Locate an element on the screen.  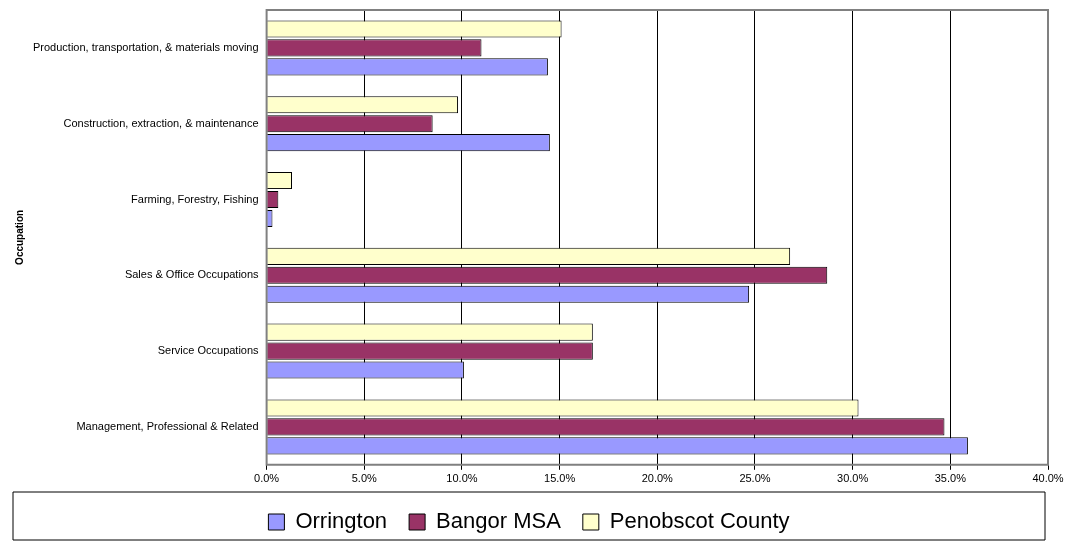
x-tick-label: 20.0% is located at coordinates (657, 478).